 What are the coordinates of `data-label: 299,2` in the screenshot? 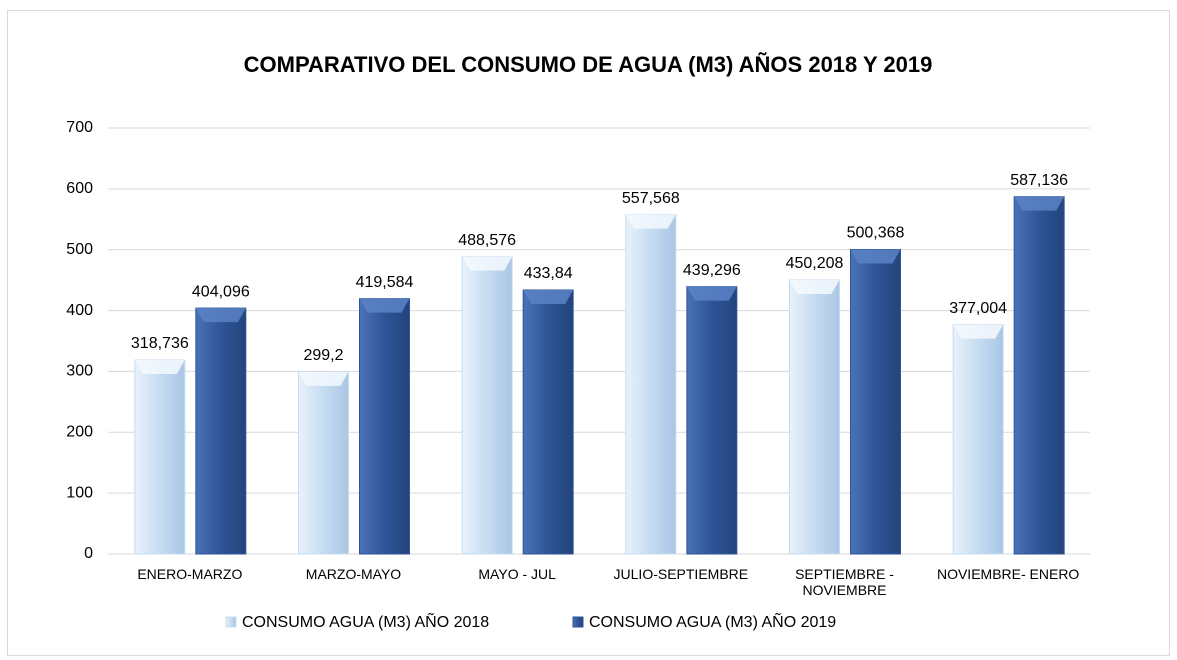 It's located at (323, 355).